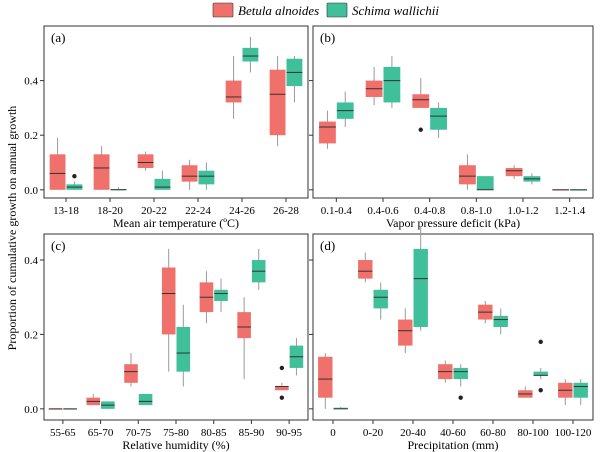 This screenshot has width=600, height=452. What do you see at coordinates (477, 211) in the screenshot?
I see `x-tick-label: 0.8-1.0` at bounding box center [477, 211].